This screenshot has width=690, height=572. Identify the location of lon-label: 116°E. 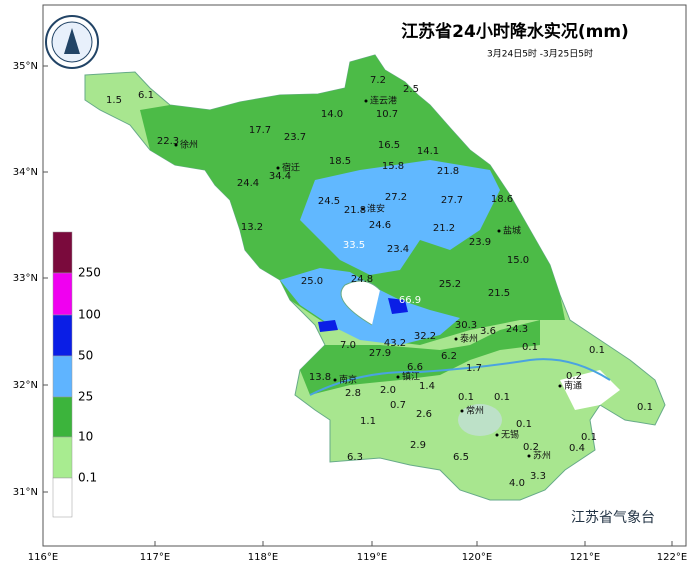
(43, 557).